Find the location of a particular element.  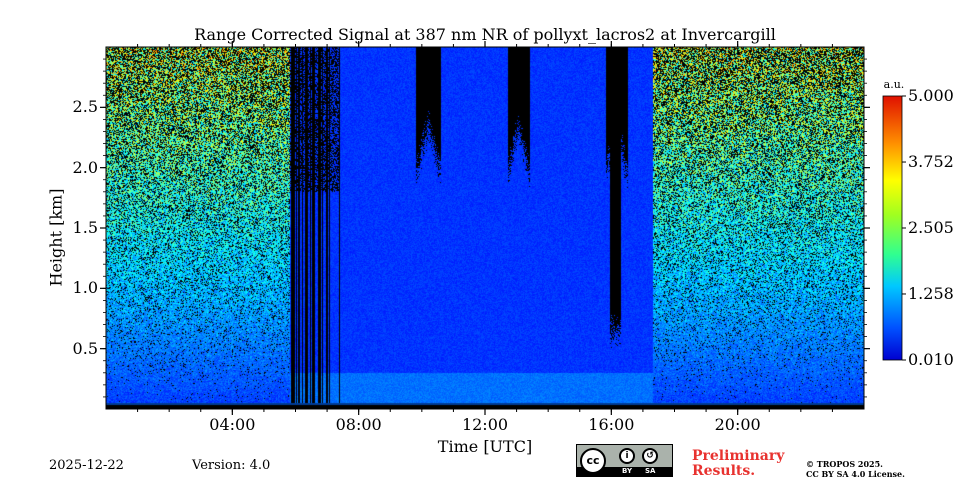

x-tick-label: 16:00 is located at coordinates (611, 424).